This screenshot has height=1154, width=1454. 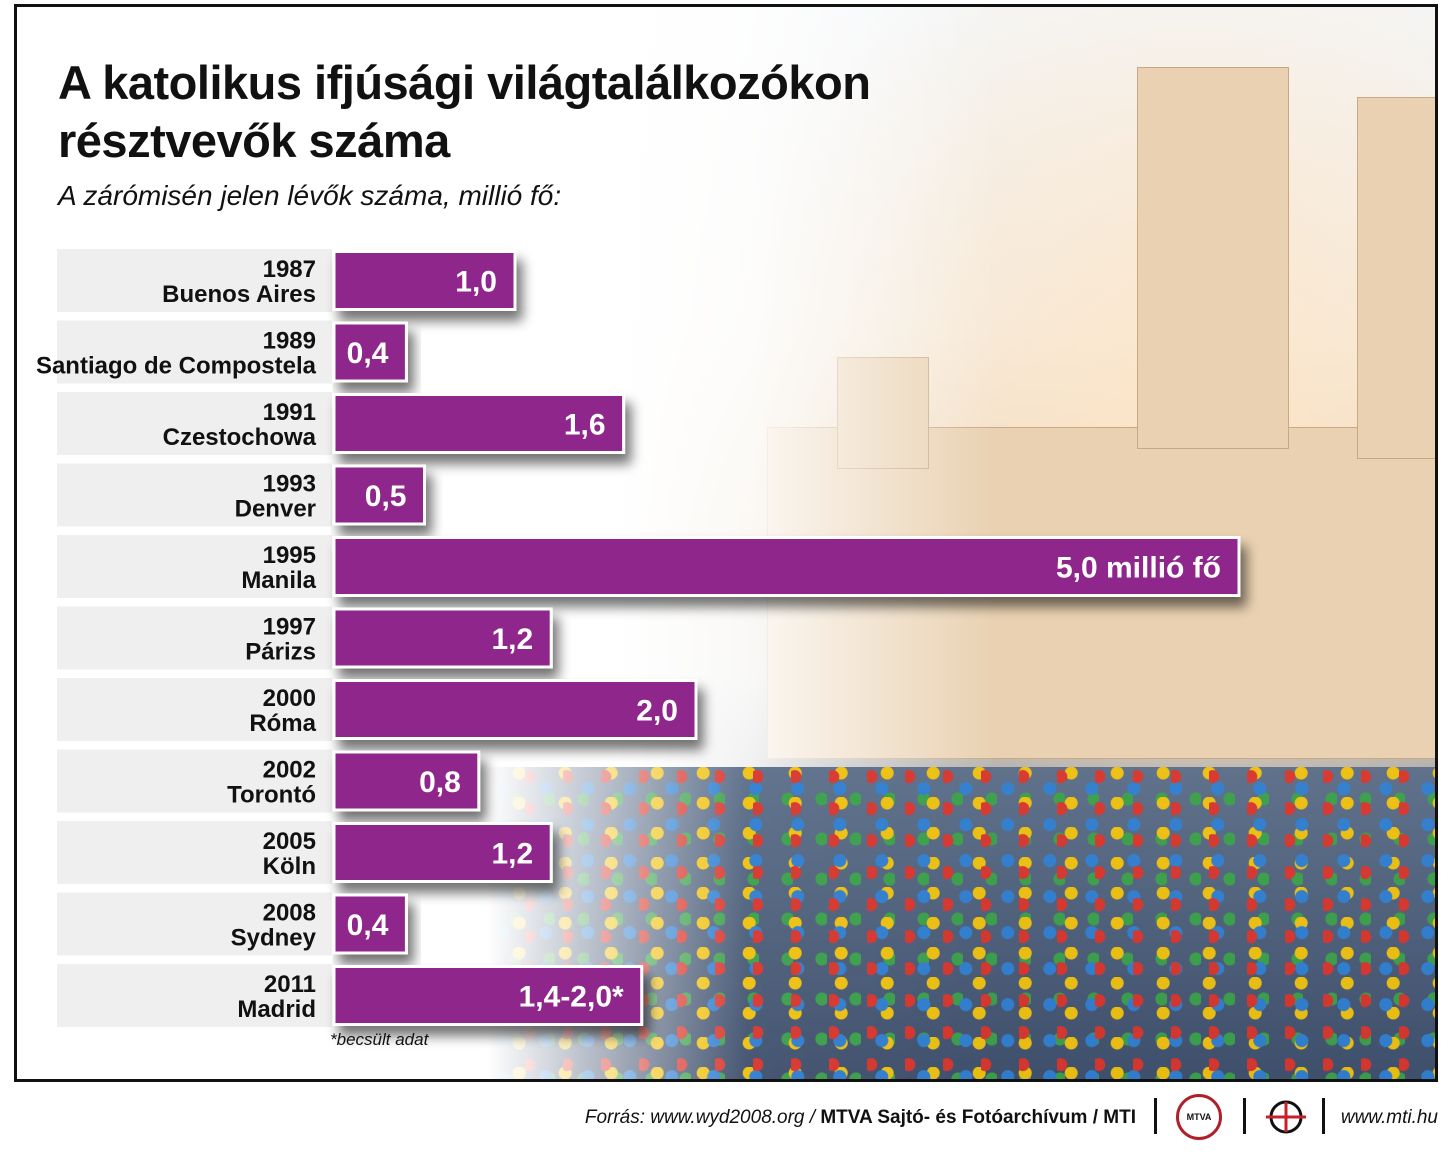 What do you see at coordinates (464, 82) in the screenshot?
I see `title-line-1: A katolikus ifjúsági világtalálkozókon` at bounding box center [464, 82].